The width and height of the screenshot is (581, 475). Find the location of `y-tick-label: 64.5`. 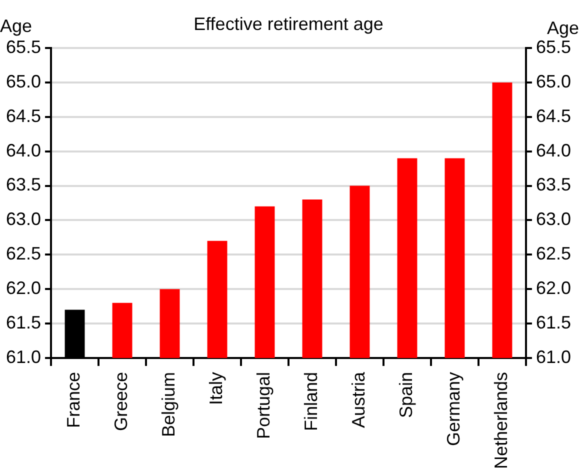

y-tick-label: 64.5 is located at coordinates (24, 116).